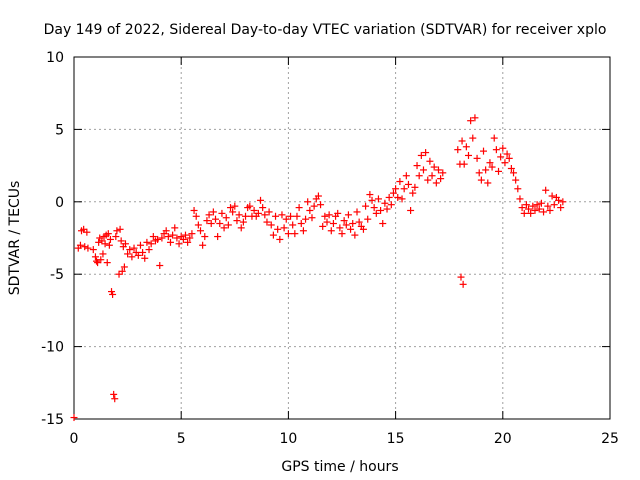  What do you see at coordinates (59, 130) in the screenshot?
I see `y-tick-label: 5` at bounding box center [59, 130].